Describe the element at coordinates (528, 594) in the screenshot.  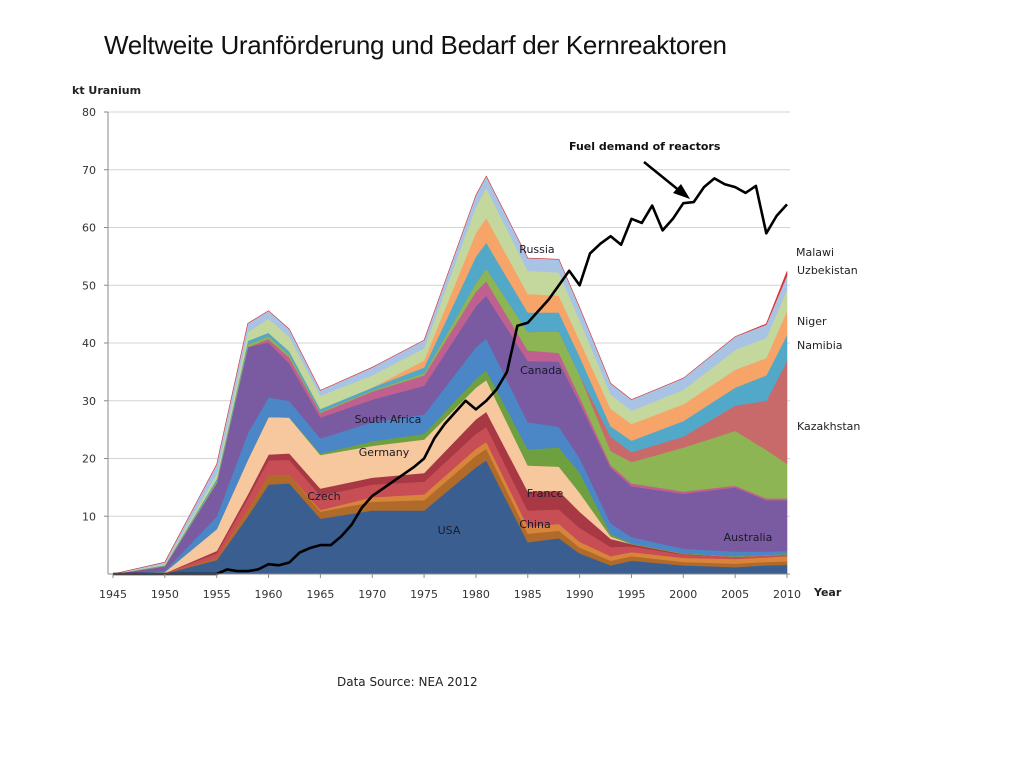
I see `x-tick-label-1985: 1985` at that location.